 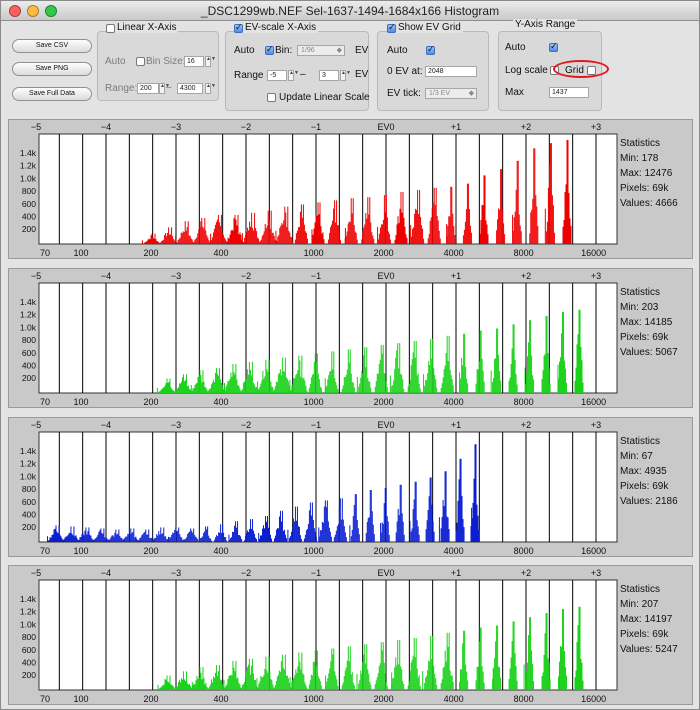 I want to click on ev-range-max-field: 3, so click(x=329, y=75).